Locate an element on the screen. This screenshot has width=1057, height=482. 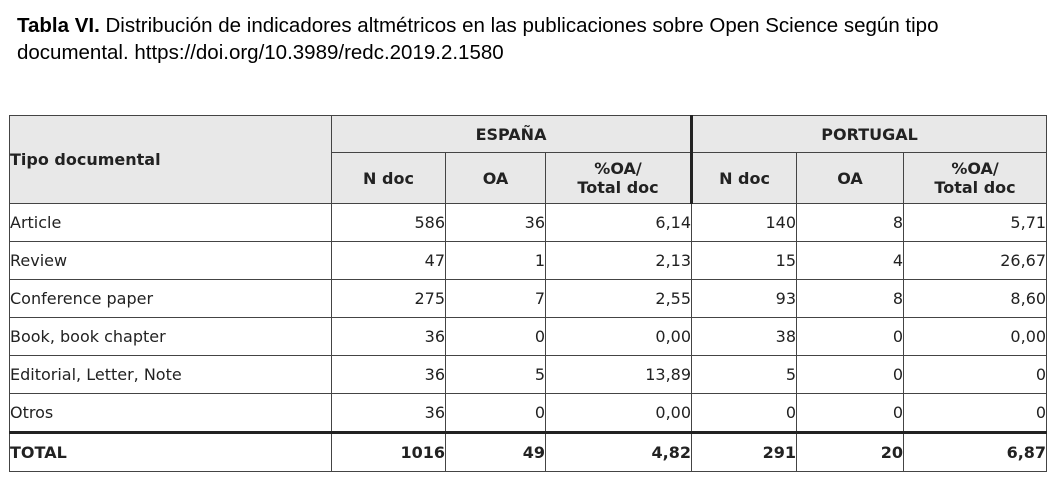
cell-es-pct-oa: 6,14 is located at coordinates (618, 222).